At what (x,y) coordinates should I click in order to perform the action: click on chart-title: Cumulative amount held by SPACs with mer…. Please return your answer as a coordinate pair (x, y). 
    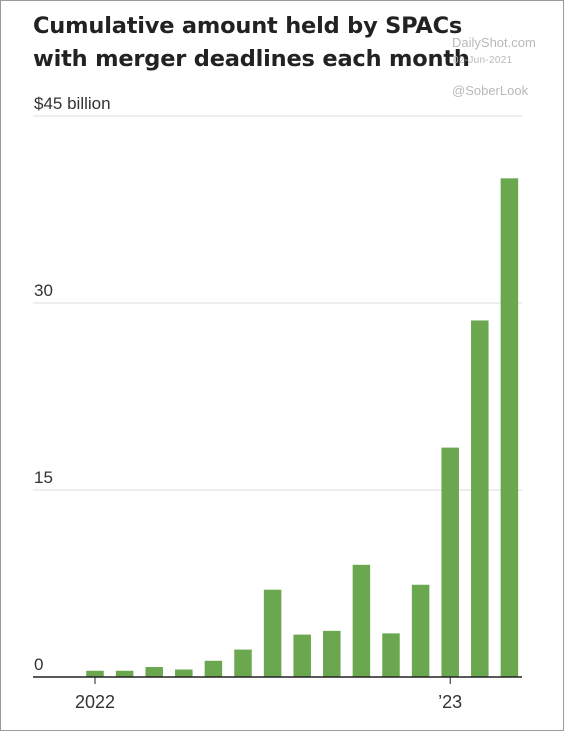
    Looking at the image, I should click on (251, 42).